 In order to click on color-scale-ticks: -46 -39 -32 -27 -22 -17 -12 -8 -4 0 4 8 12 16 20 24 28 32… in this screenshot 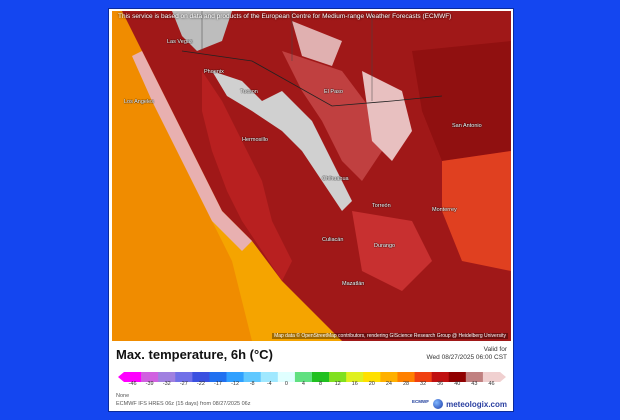, I will do `click(312, 385)`.